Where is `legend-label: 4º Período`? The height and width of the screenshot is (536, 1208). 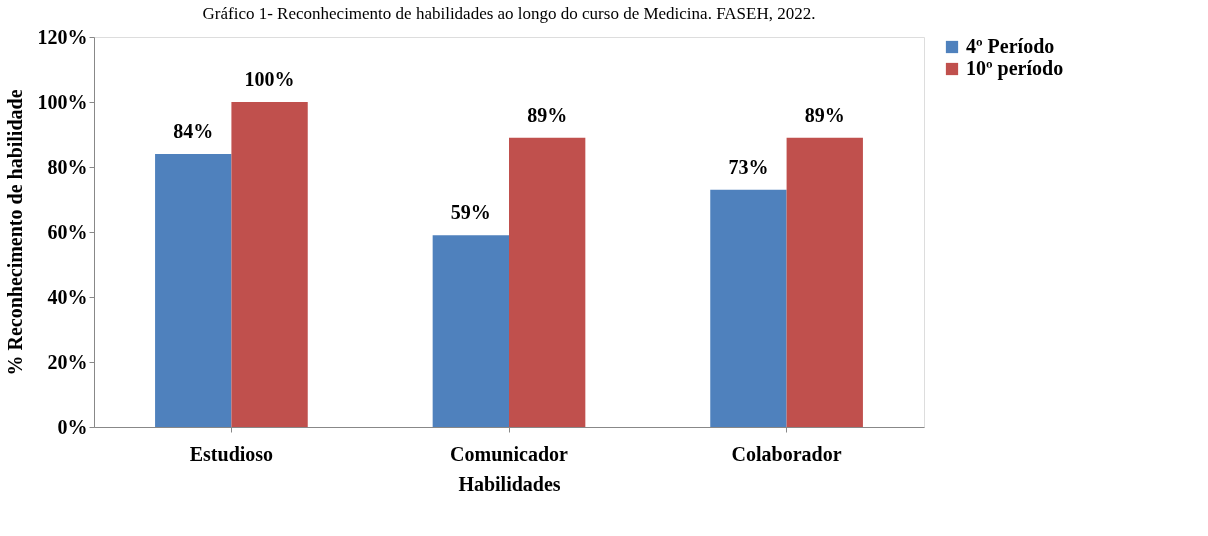
legend-label: 4º Período is located at coordinates (1010, 46).